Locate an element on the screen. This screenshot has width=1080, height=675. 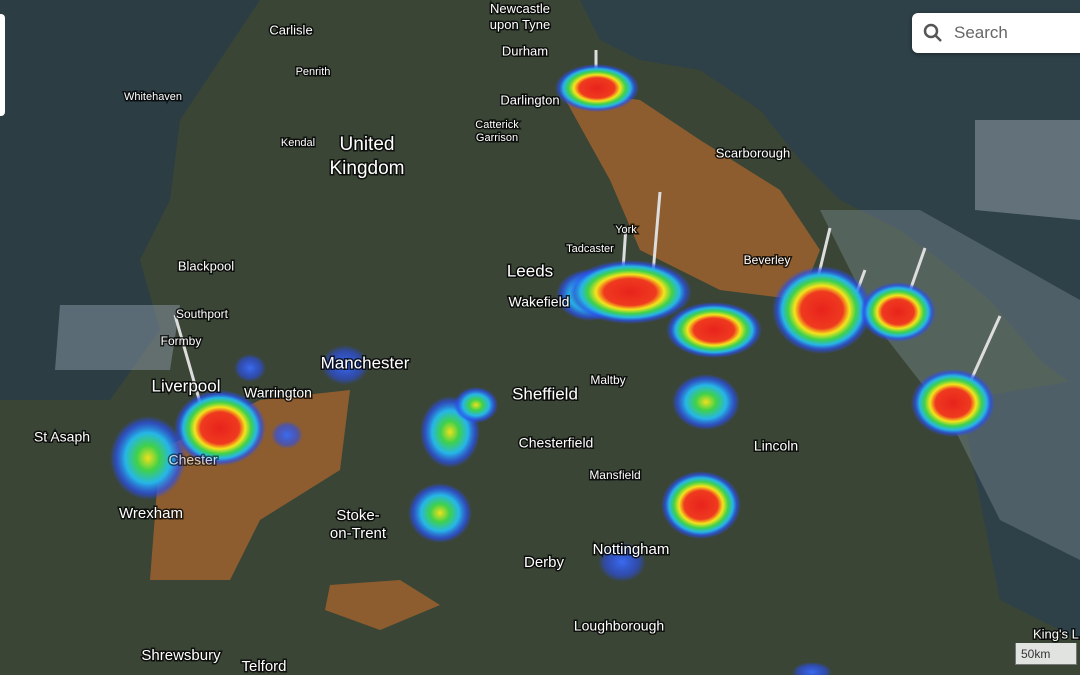
label-line: upon Tyne is located at coordinates (520, 24).